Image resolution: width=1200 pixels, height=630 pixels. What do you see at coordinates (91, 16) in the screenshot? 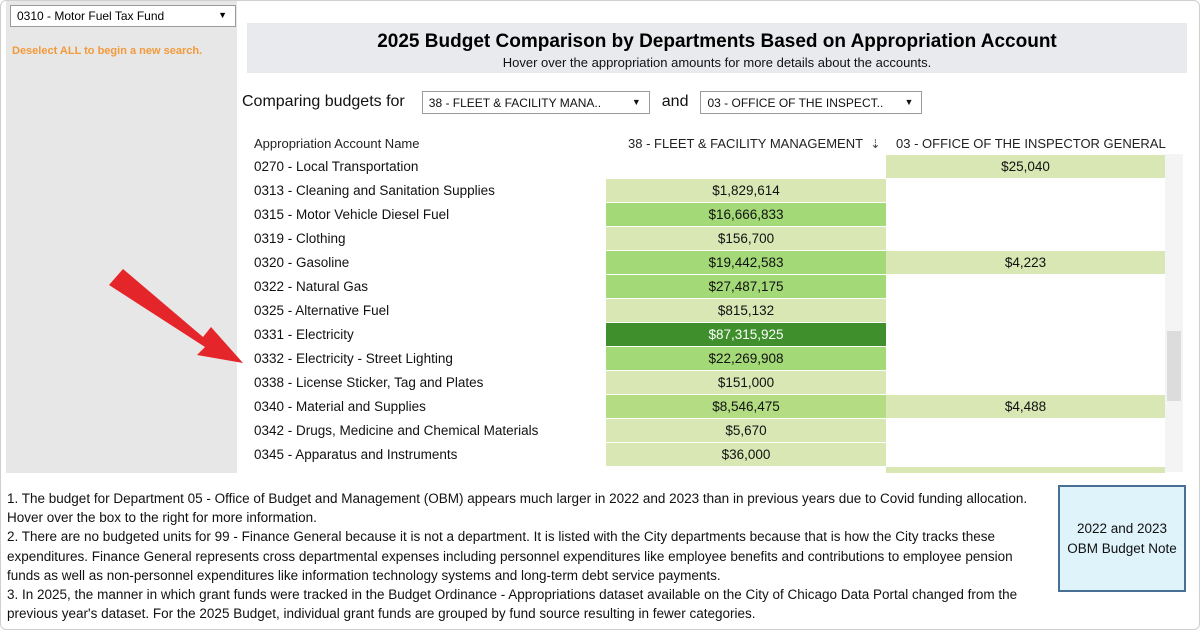
I see `fund-dropdown-value: 0310 - Motor Fuel Tax Fund` at bounding box center [91, 16].